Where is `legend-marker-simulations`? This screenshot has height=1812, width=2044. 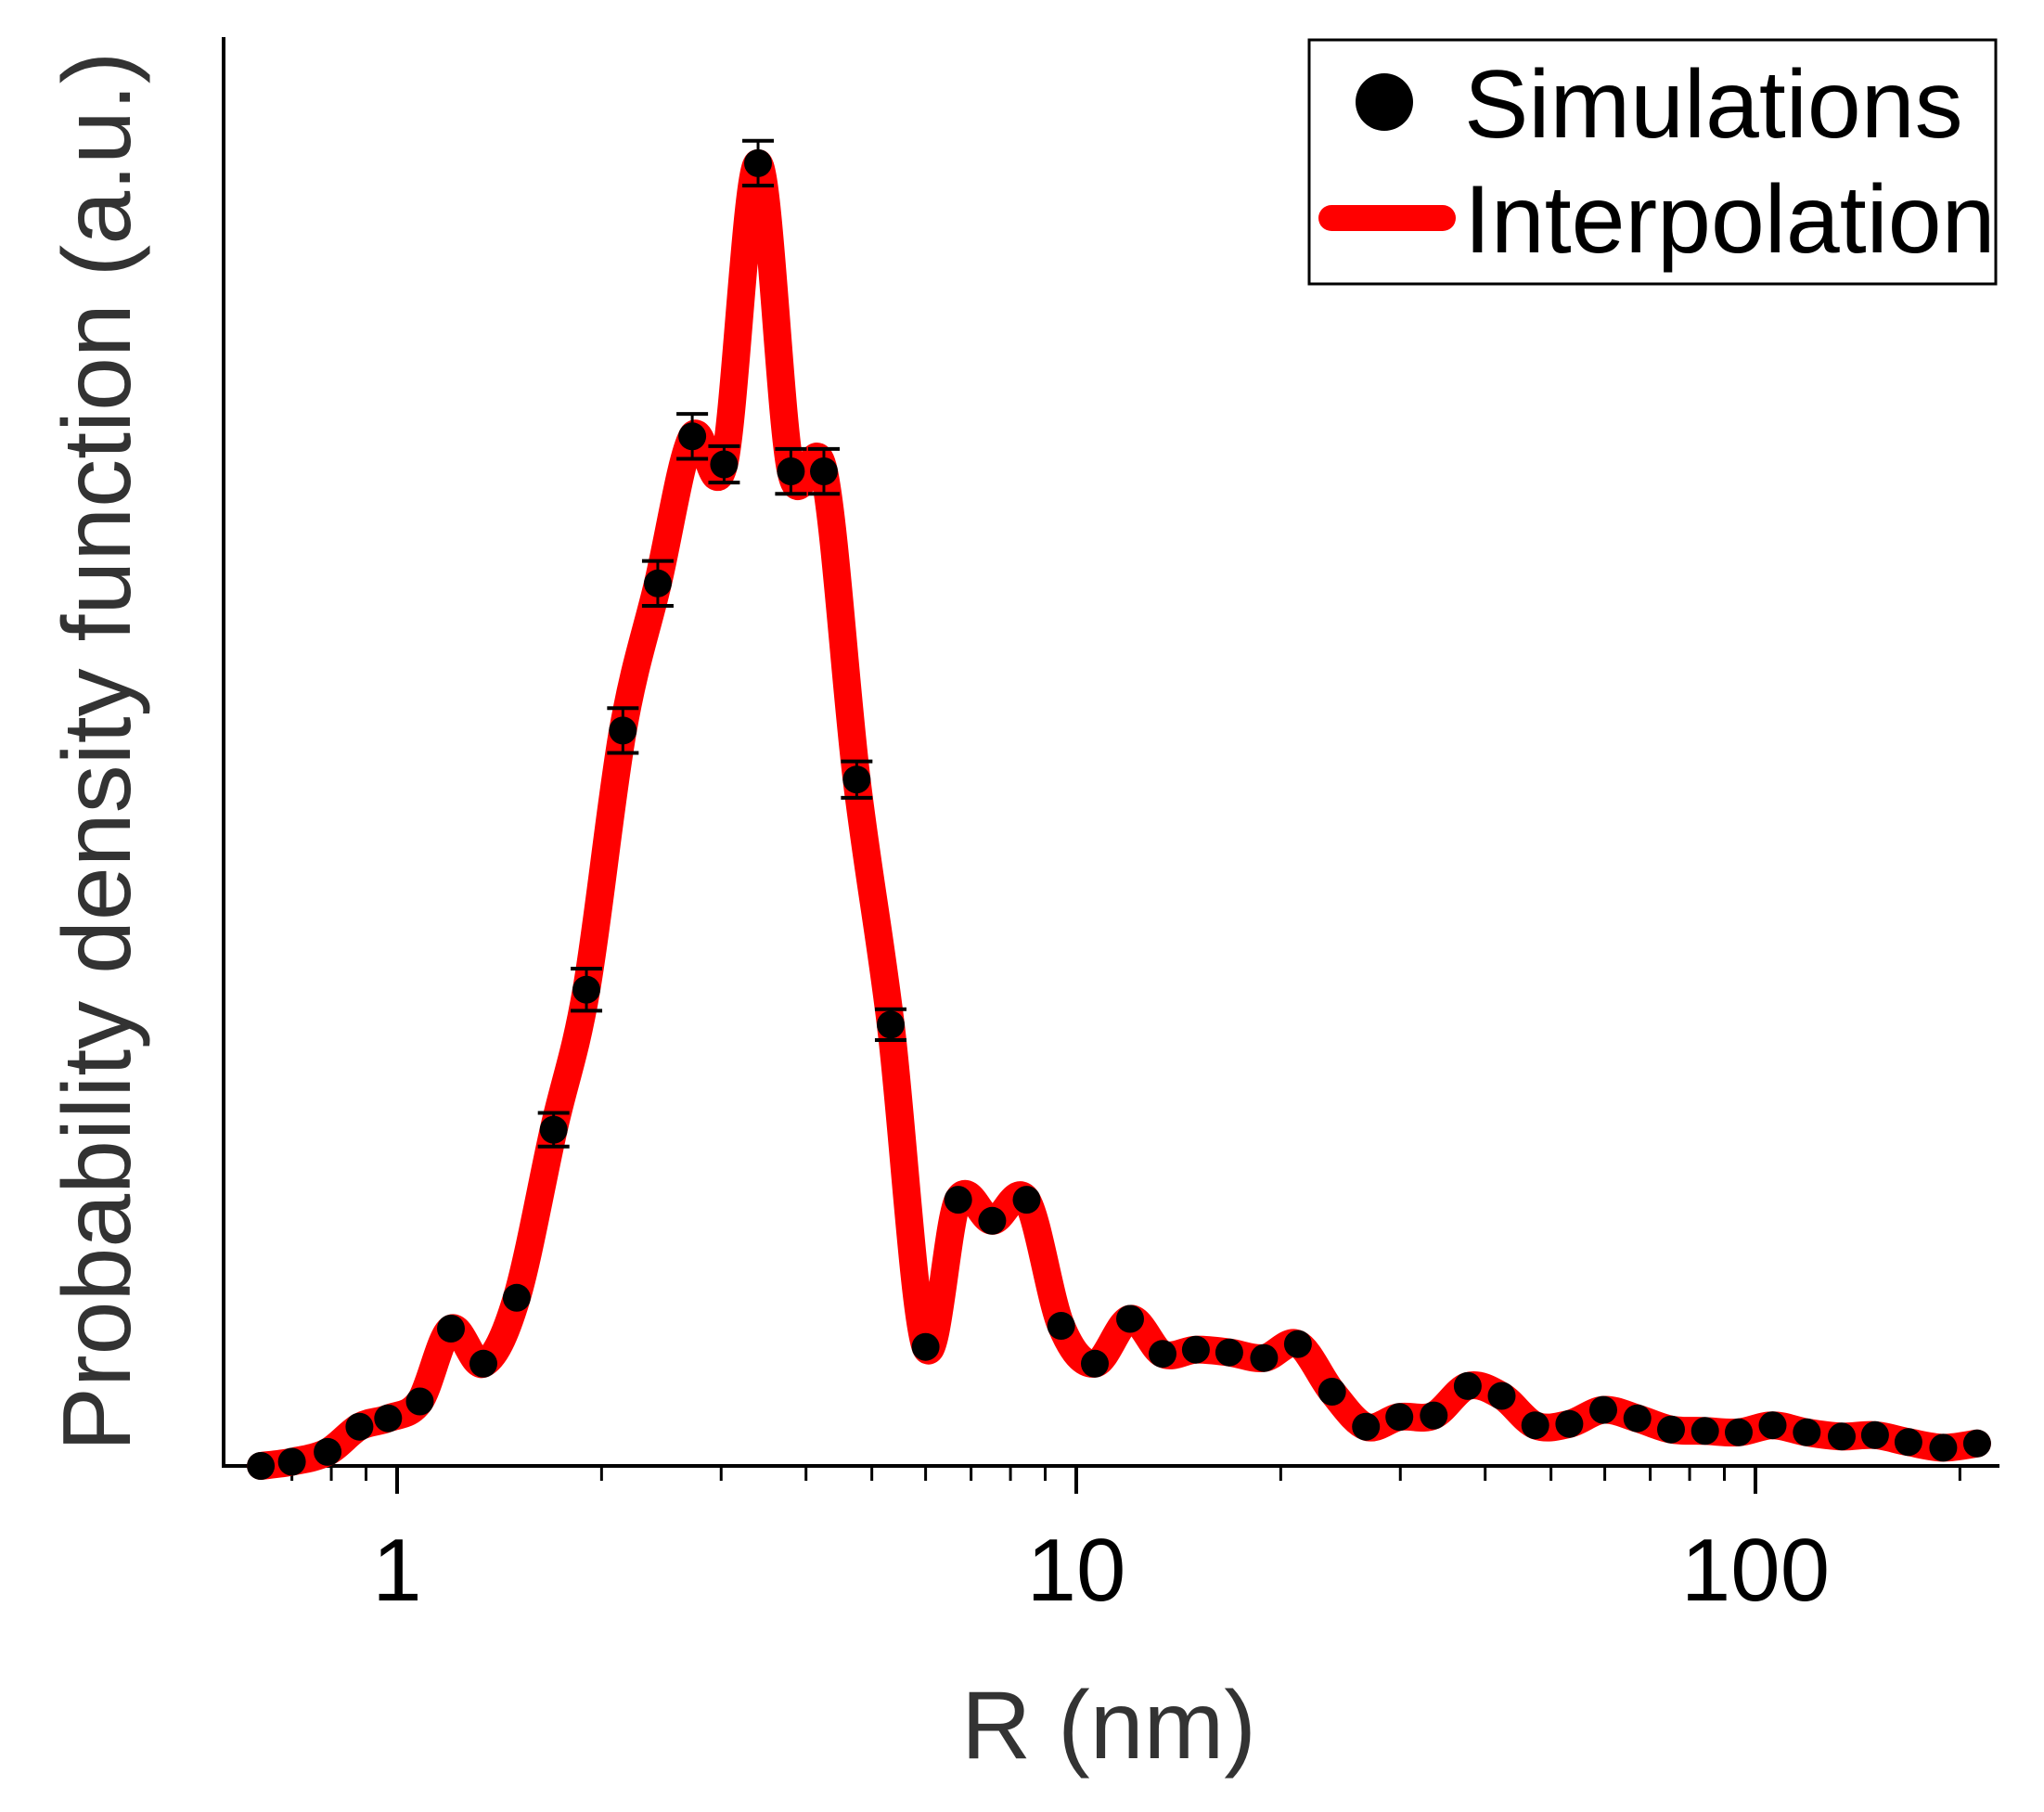 legend-marker-simulations is located at coordinates (1384, 102).